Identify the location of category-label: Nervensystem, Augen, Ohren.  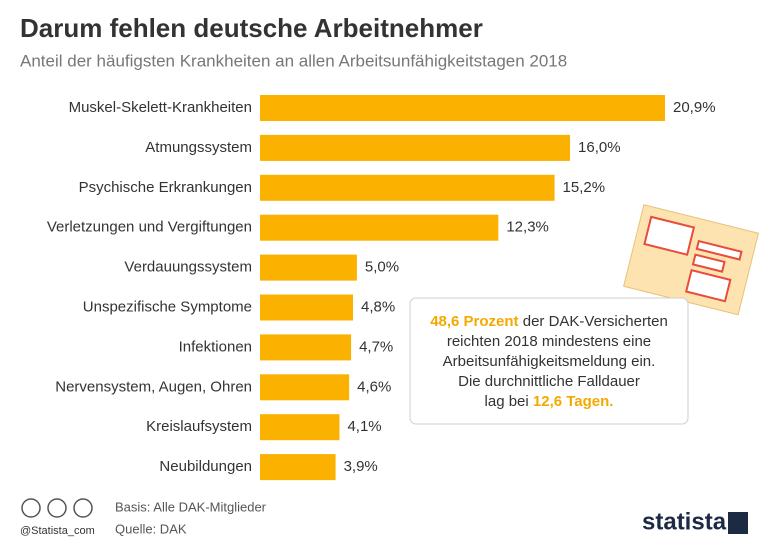
(153, 386).